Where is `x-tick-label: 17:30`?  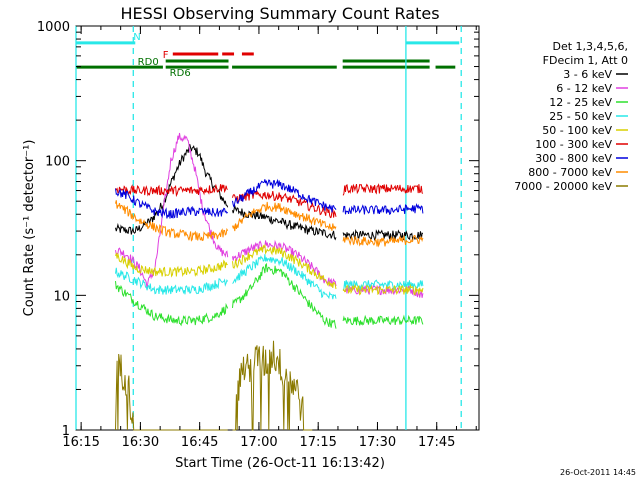
x-tick-label: 17:30 is located at coordinates (377, 442).